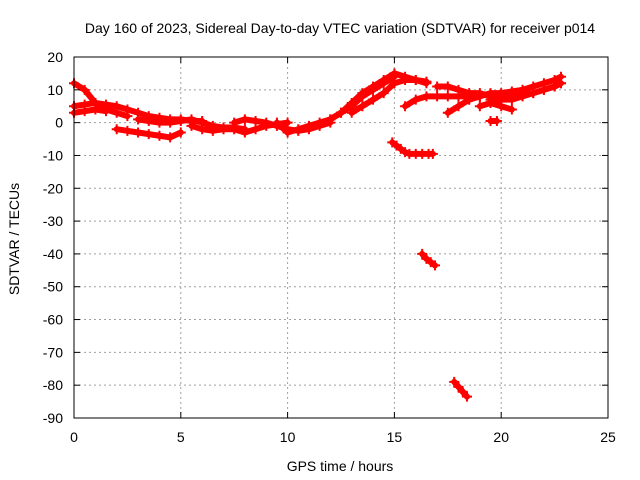 This screenshot has height=480, width=640. What do you see at coordinates (74, 437) in the screenshot?
I see `x-tick-label: 0` at bounding box center [74, 437].